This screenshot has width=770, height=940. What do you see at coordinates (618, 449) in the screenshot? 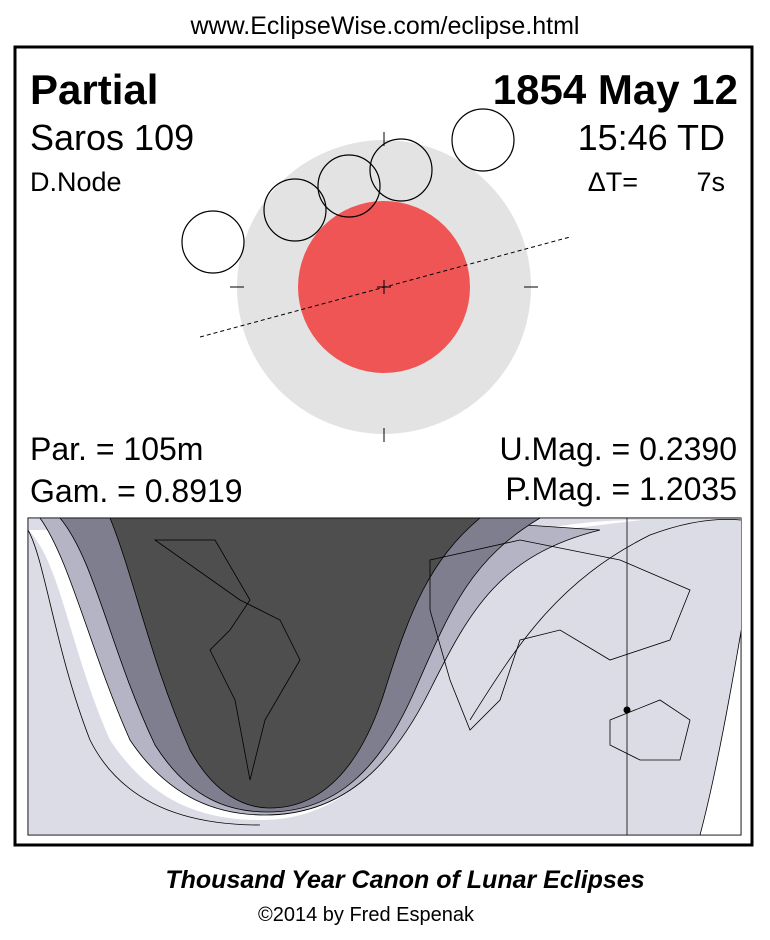
I see `umbral-magnitude: U.Mag. = 0.2390` at bounding box center [618, 449].